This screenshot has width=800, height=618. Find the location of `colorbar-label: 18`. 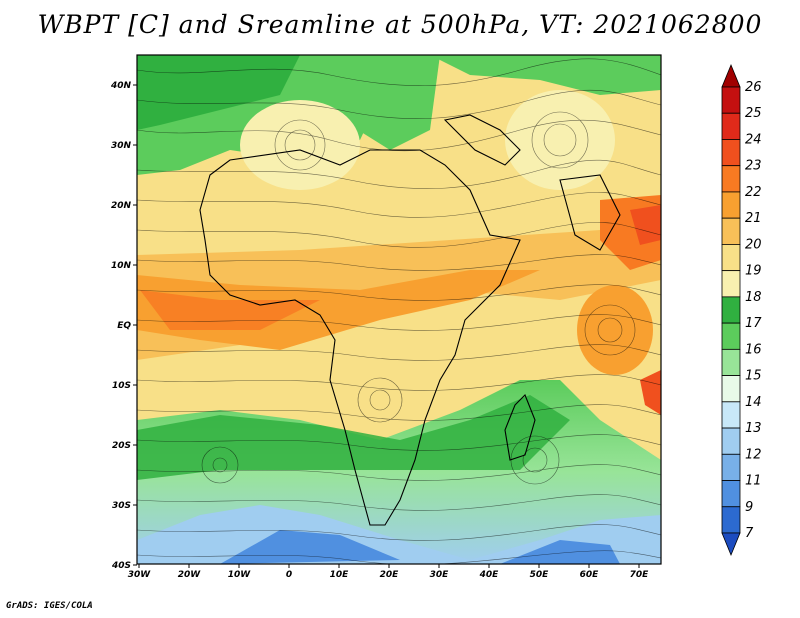

colorbar-label: 18 is located at coordinates (753, 297).